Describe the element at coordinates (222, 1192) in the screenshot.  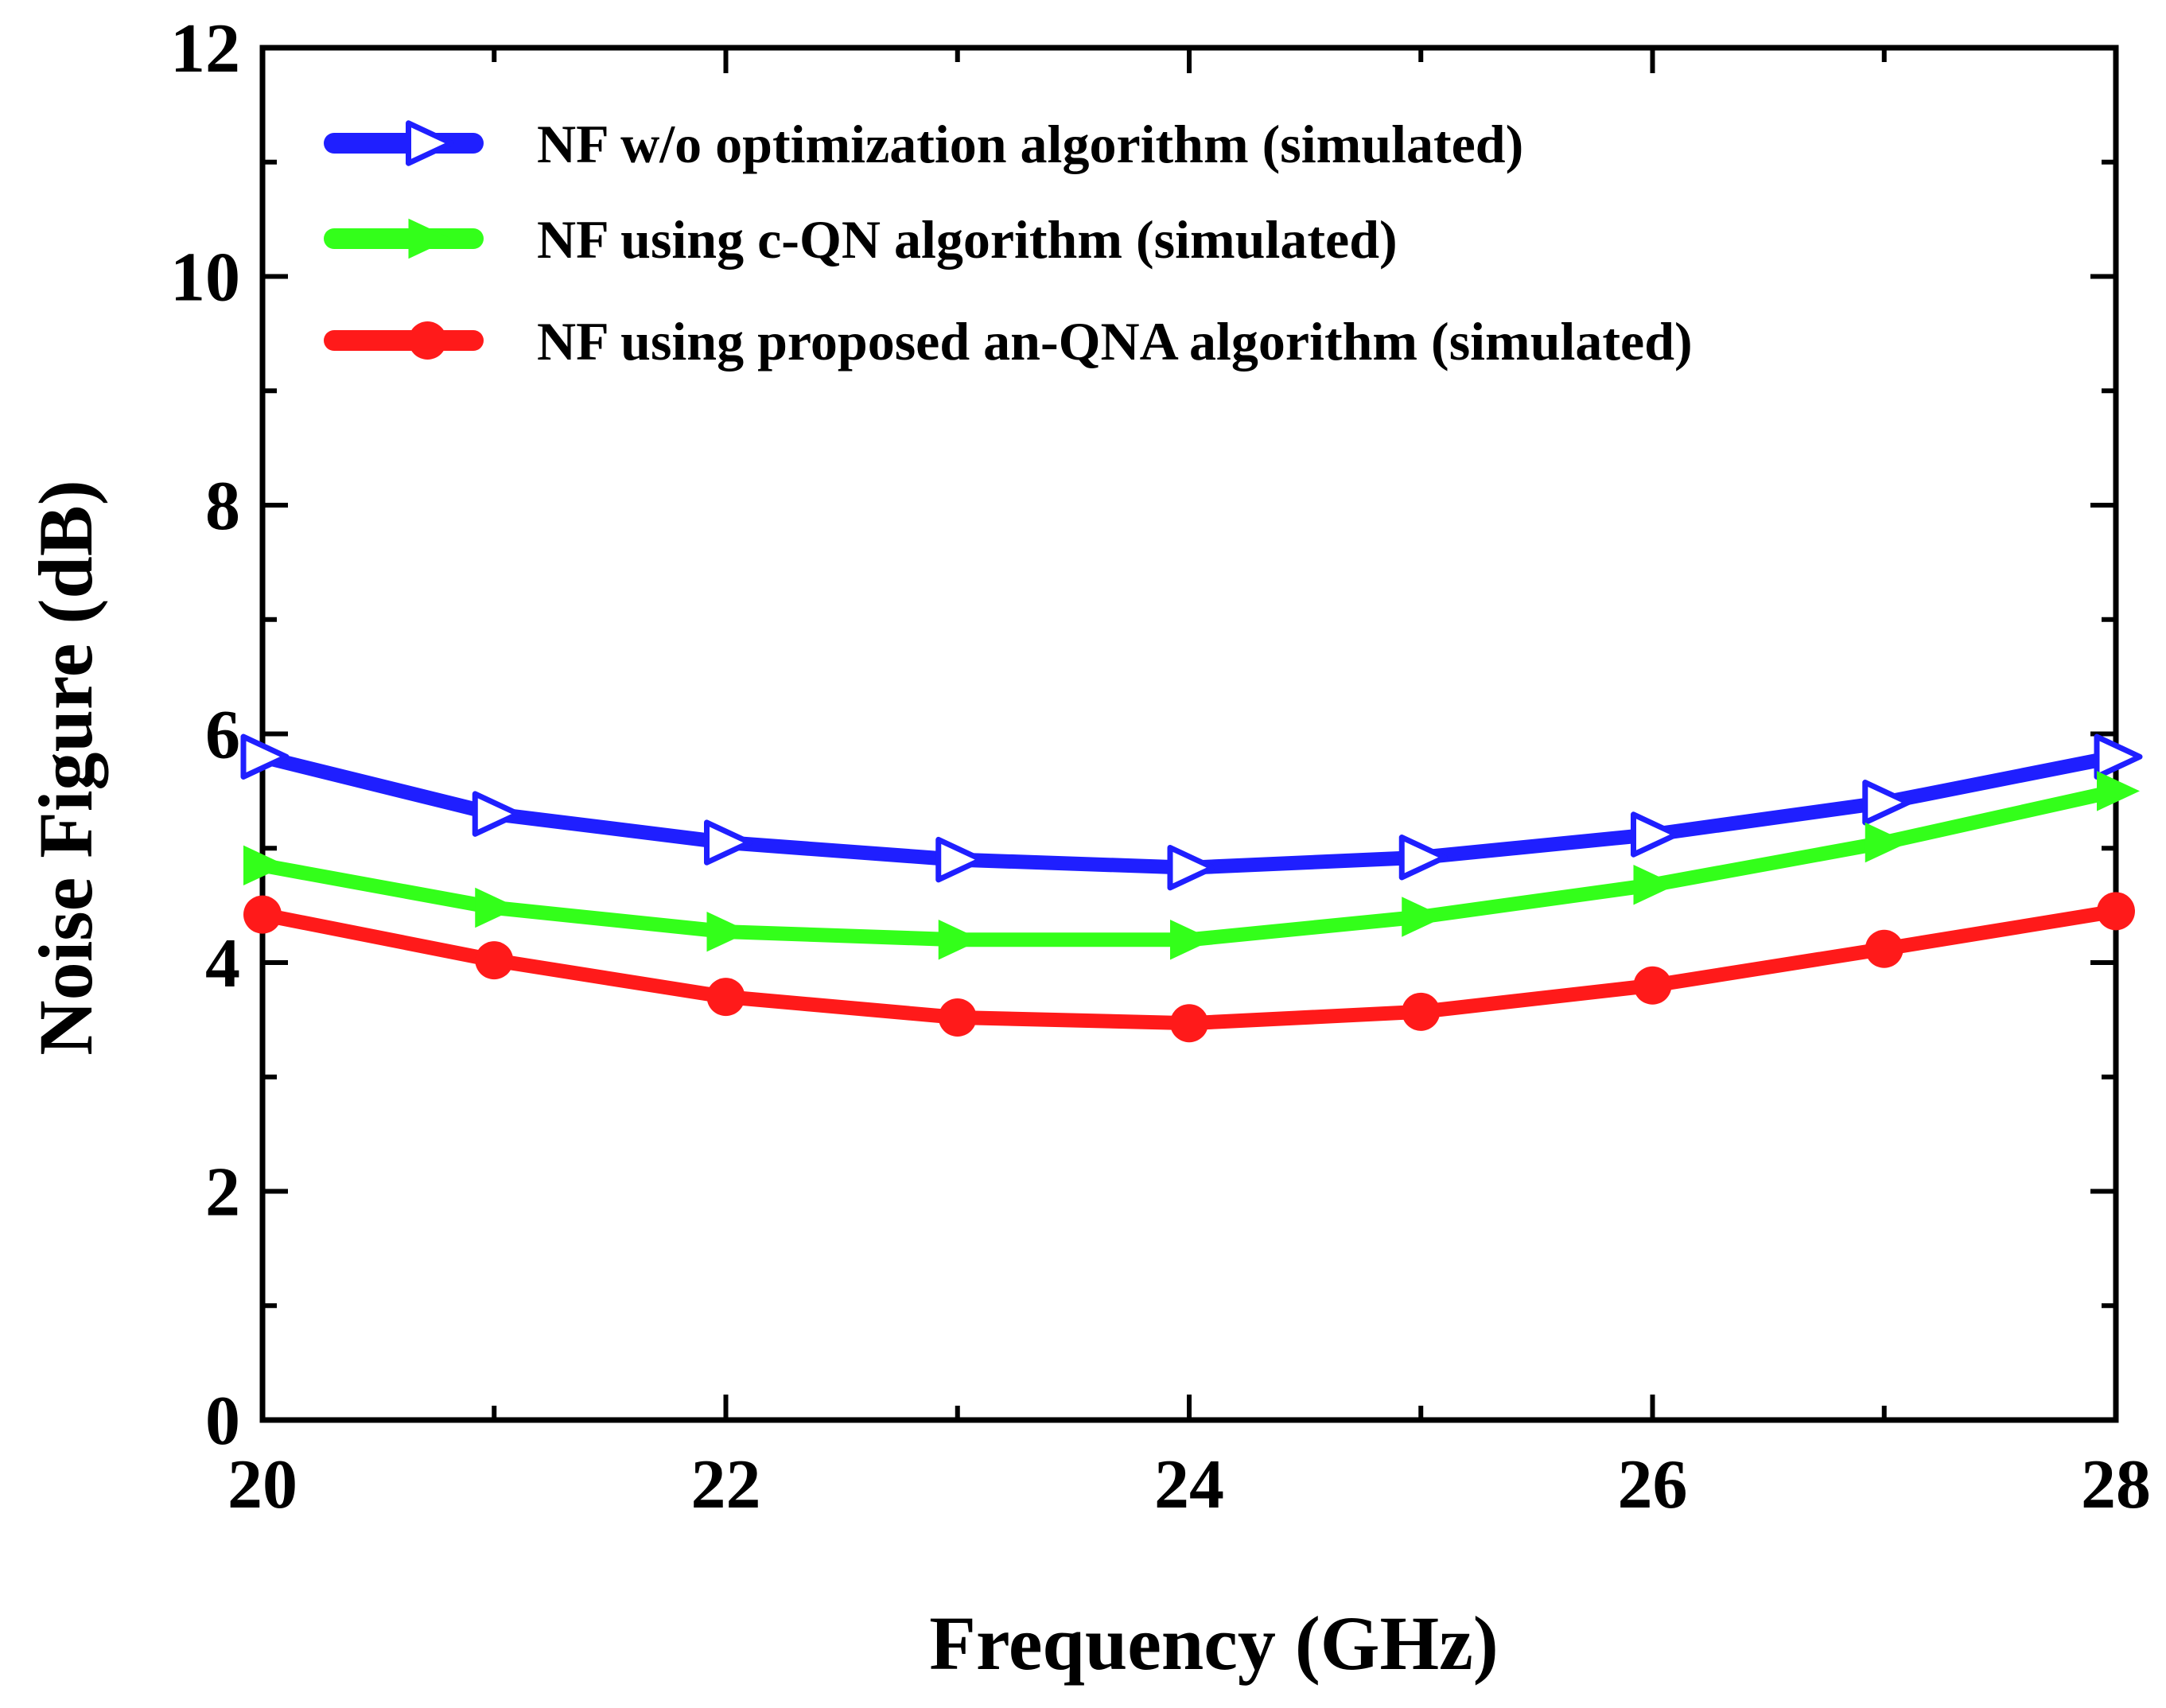
I see `y-tick-label: 2` at that location.